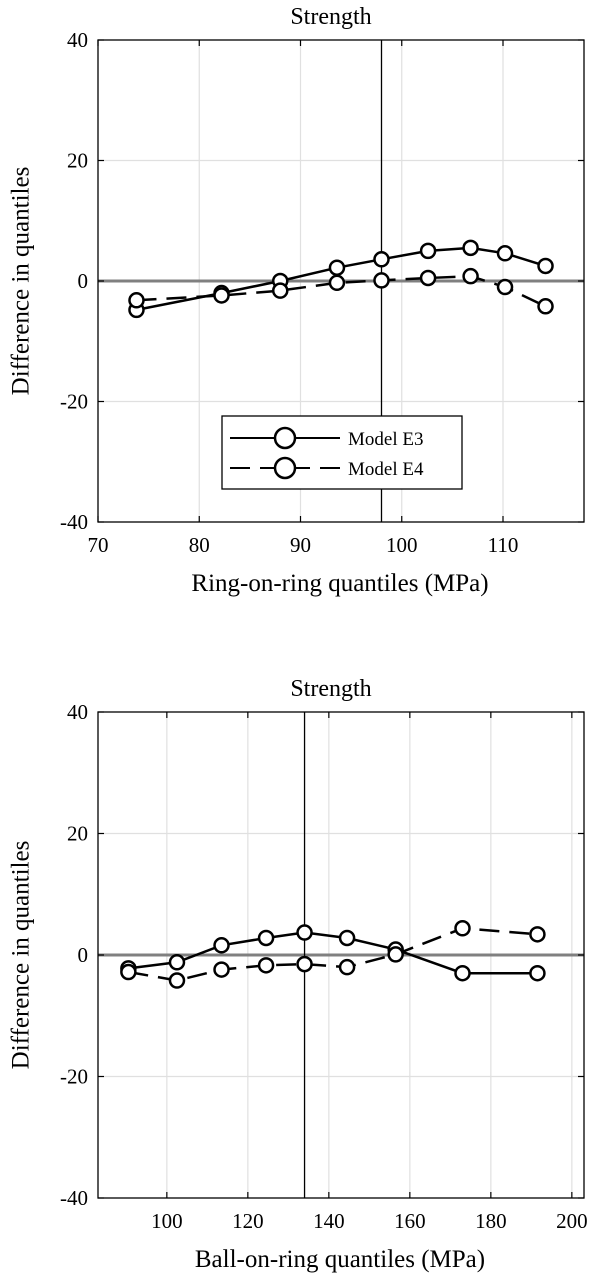  Describe the element at coordinates (503, 545) in the screenshot. I see `x-tick-label: 110` at that location.